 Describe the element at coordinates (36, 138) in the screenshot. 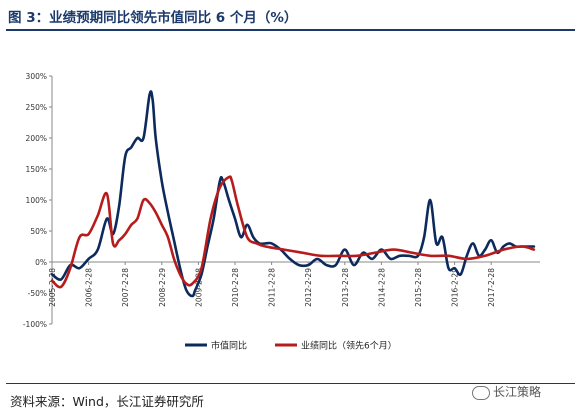

I see `y-tick-label: 200%` at that location.